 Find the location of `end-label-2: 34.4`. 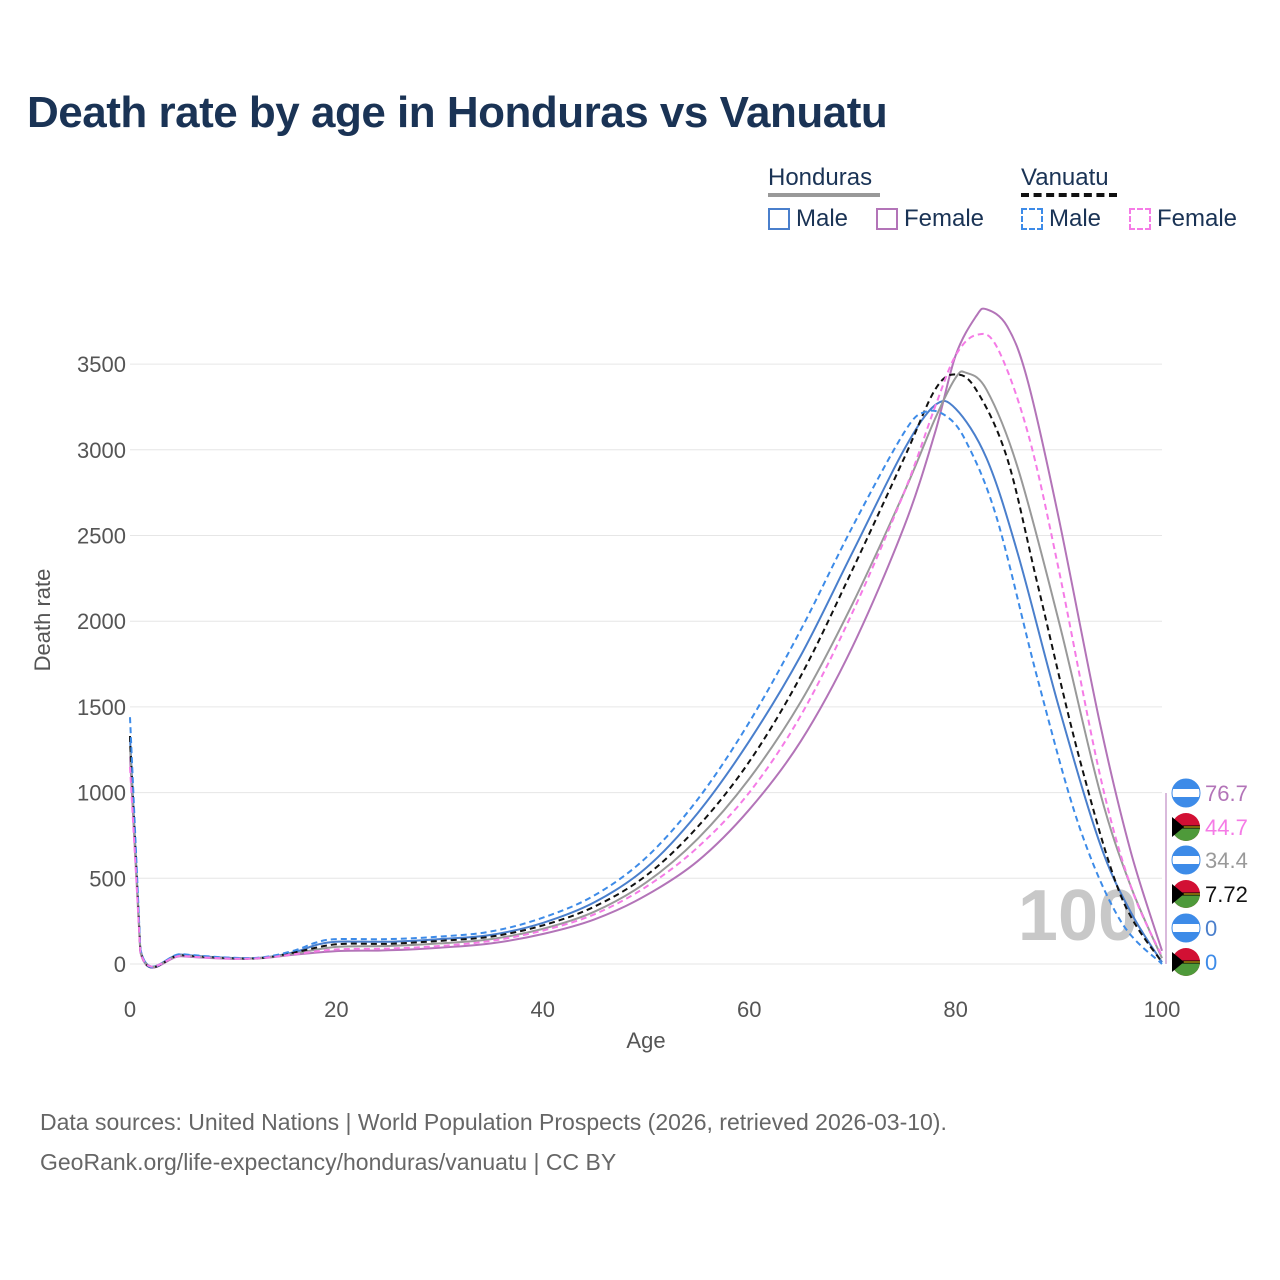

end-label-2: 34.4 is located at coordinates (1209, 860).